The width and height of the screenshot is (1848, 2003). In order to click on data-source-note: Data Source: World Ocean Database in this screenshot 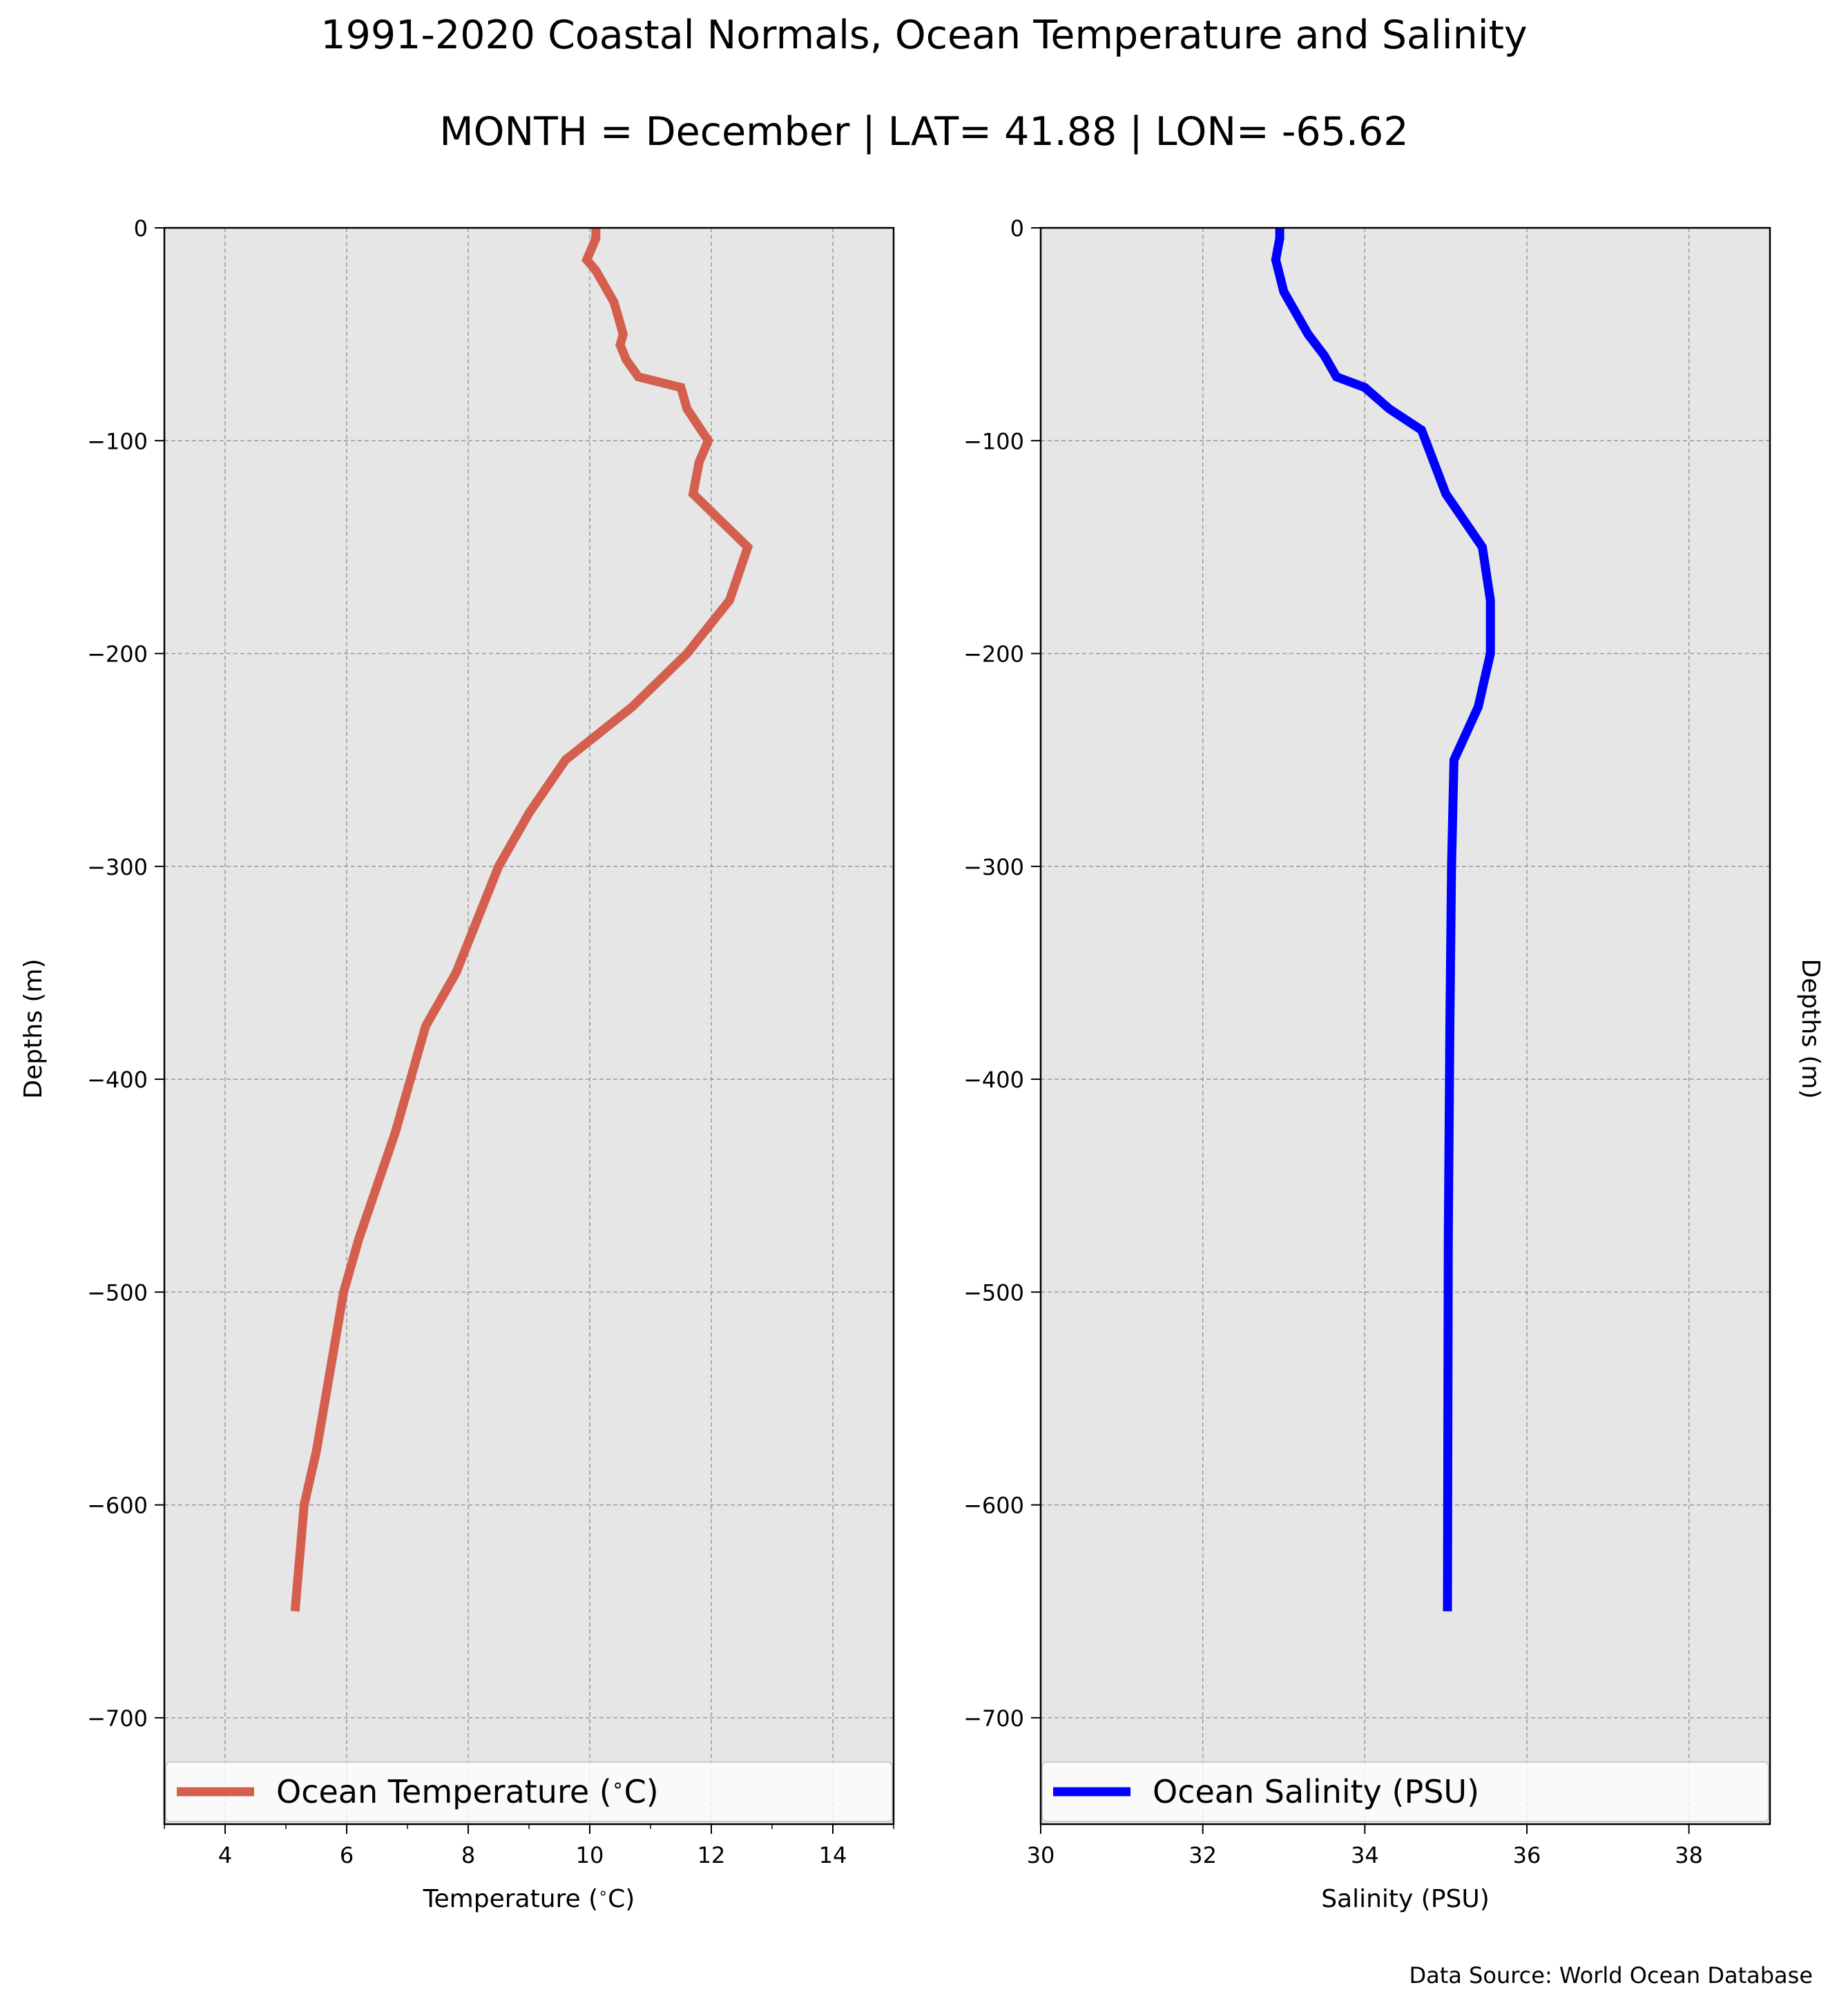, I will do `click(1611, 1975)`.